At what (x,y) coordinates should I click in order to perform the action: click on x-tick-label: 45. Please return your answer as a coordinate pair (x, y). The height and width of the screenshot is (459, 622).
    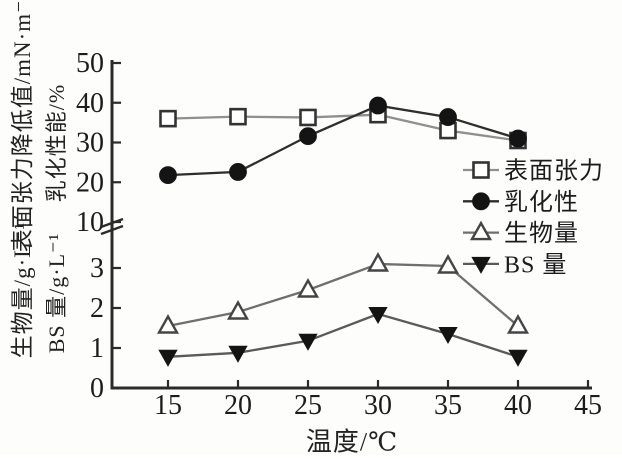
    Looking at the image, I should click on (588, 405).